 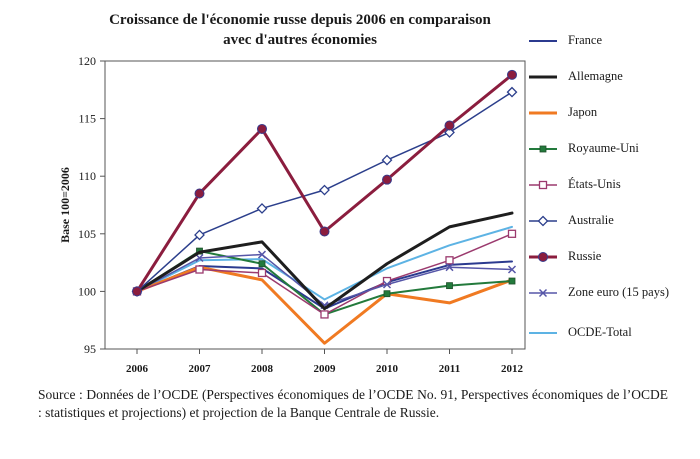 I want to click on legend-item-etats-unis: États-Unis, so click(x=612, y=195).